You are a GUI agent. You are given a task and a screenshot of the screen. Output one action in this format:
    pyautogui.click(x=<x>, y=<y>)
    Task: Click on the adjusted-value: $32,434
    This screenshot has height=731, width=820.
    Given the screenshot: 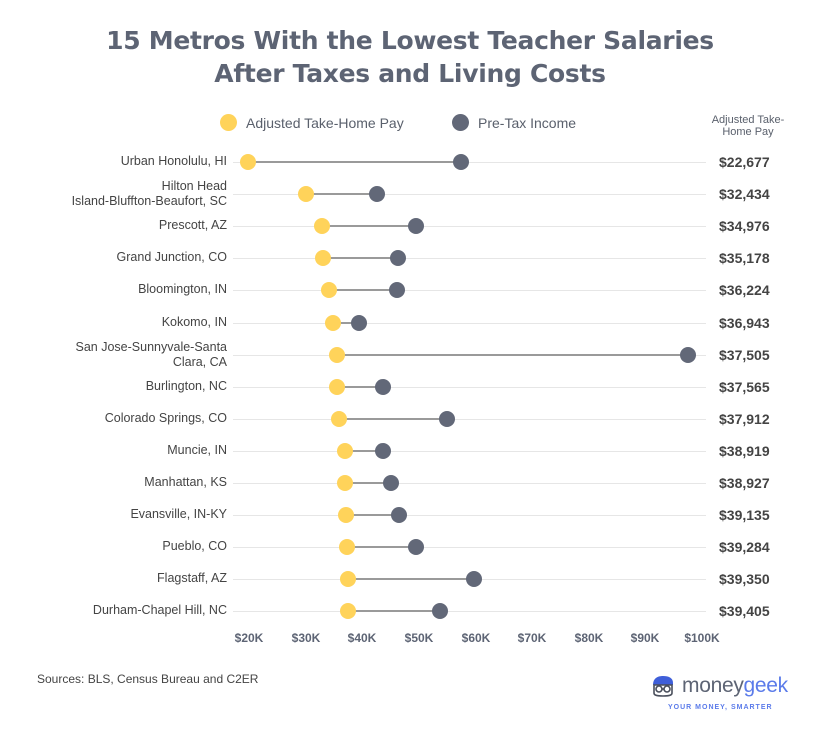 What is the action you would take?
    pyautogui.click(x=744, y=194)
    